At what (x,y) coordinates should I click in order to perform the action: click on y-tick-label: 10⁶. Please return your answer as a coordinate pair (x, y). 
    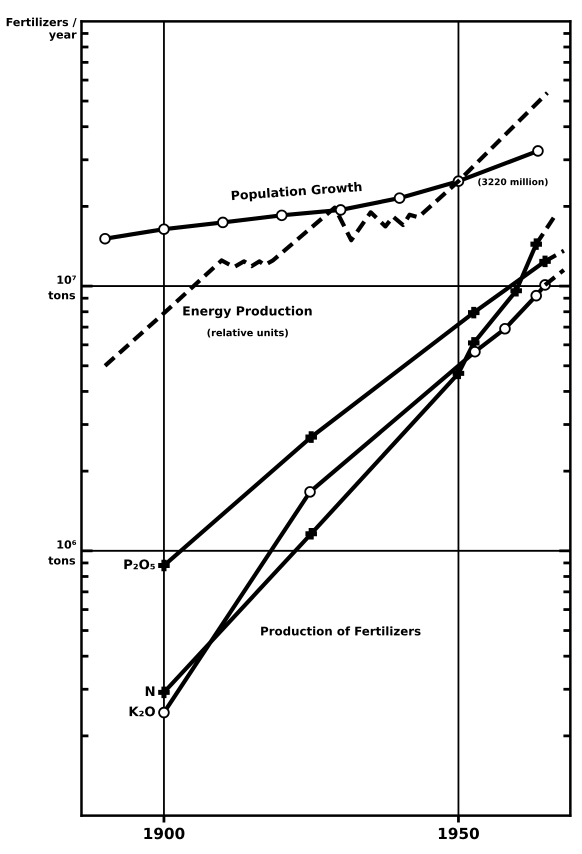
    Looking at the image, I should click on (67, 544).